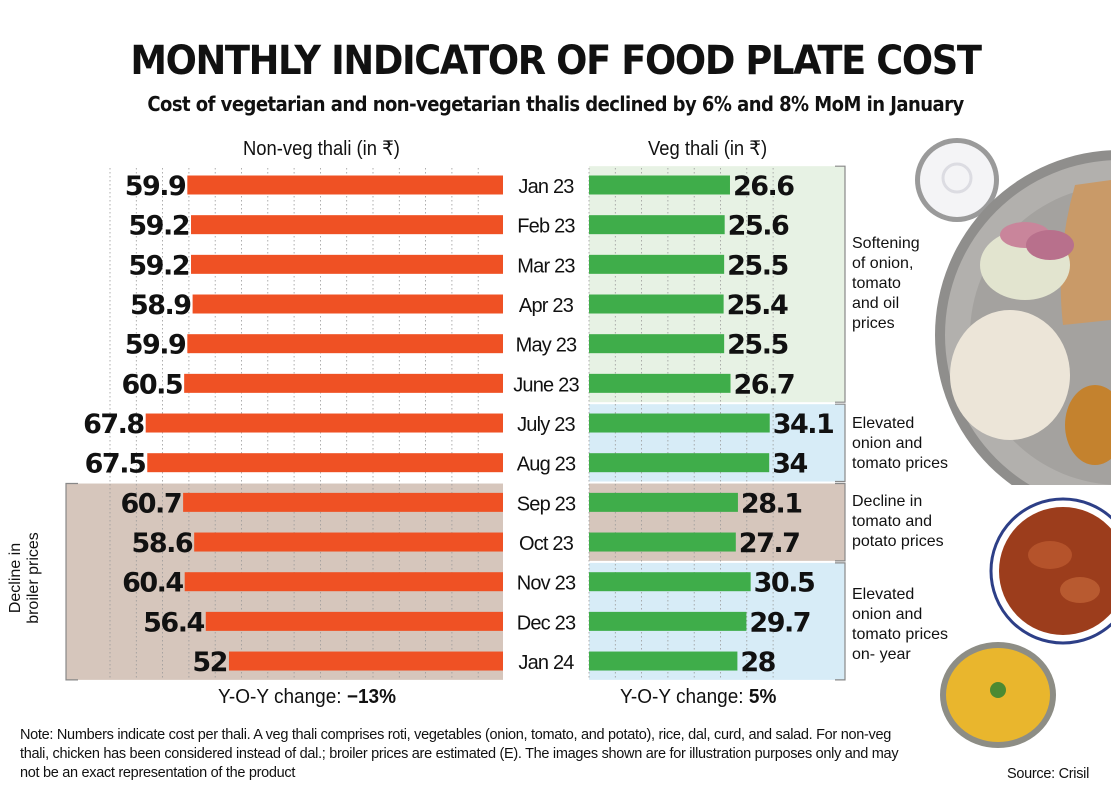 The height and width of the screenshot is (800, 1111). Describe the element at coordinates (546, 346) in the screenshot. I see `month-label: May 23` at that location.